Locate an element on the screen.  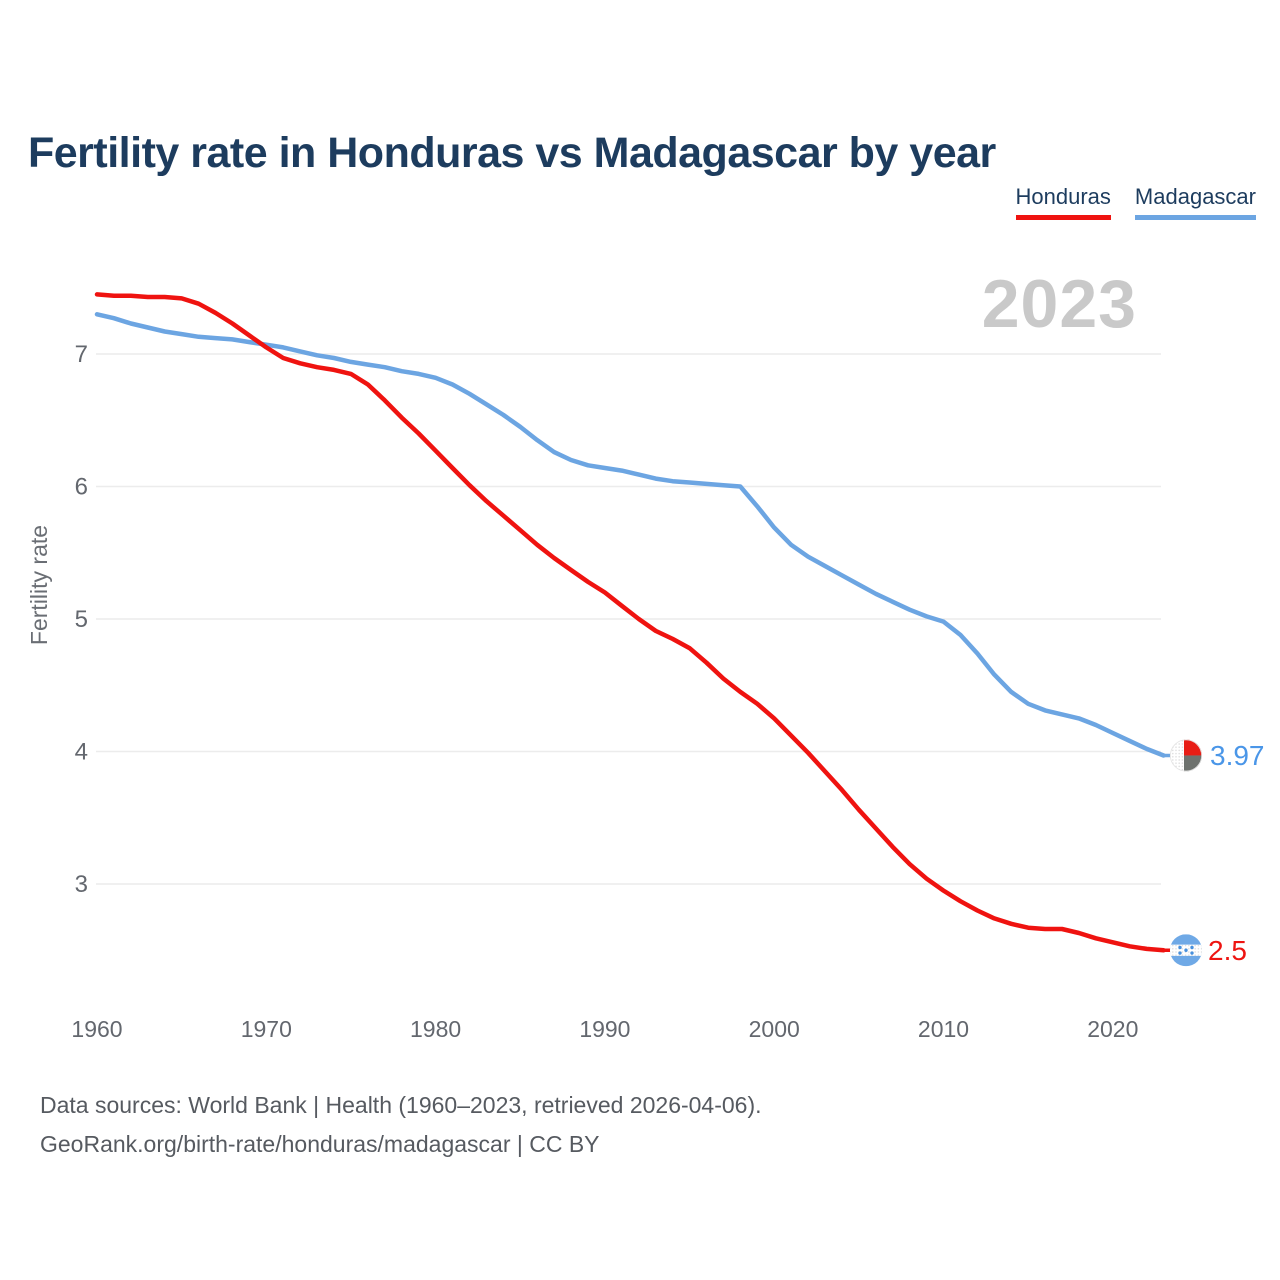
x-tick-label: 1990 is located at coordinates (604, 1029).